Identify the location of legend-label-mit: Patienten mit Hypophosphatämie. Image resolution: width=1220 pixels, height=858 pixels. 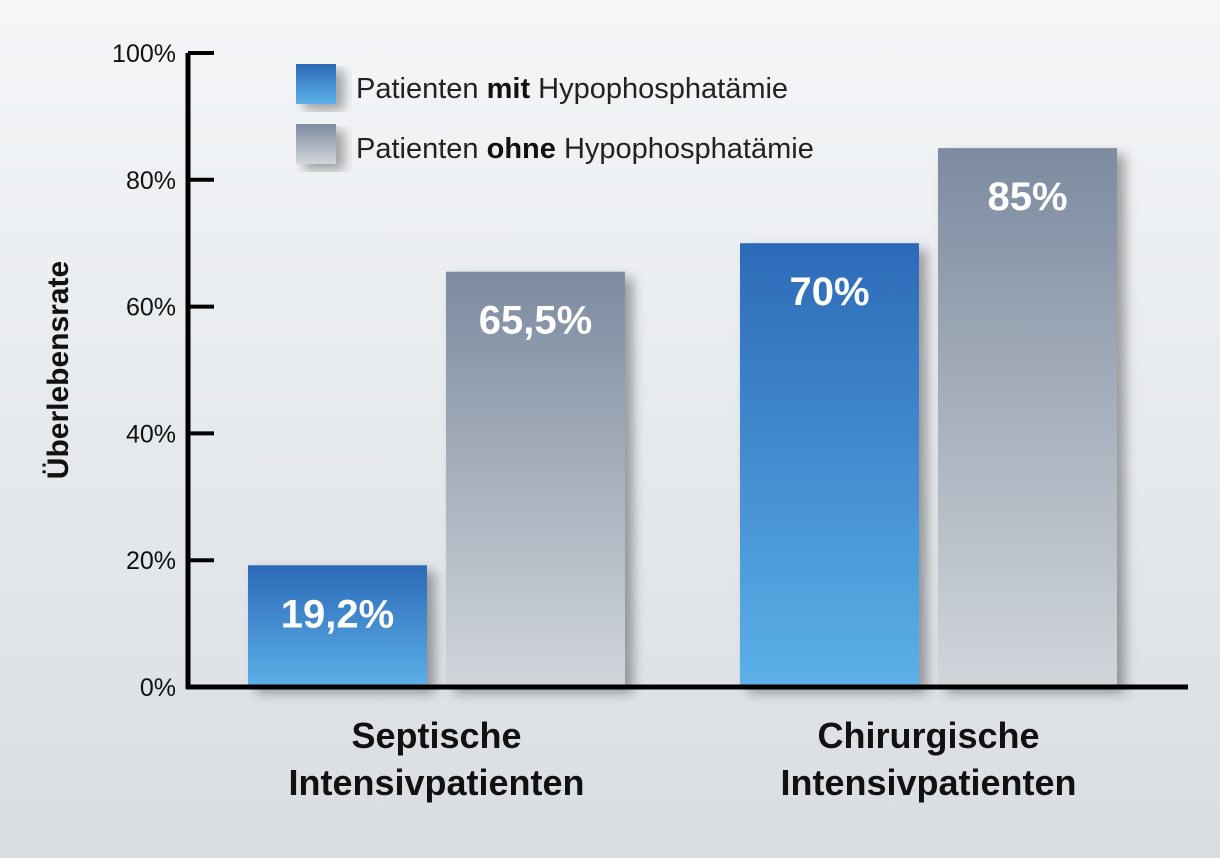
(572, 89).